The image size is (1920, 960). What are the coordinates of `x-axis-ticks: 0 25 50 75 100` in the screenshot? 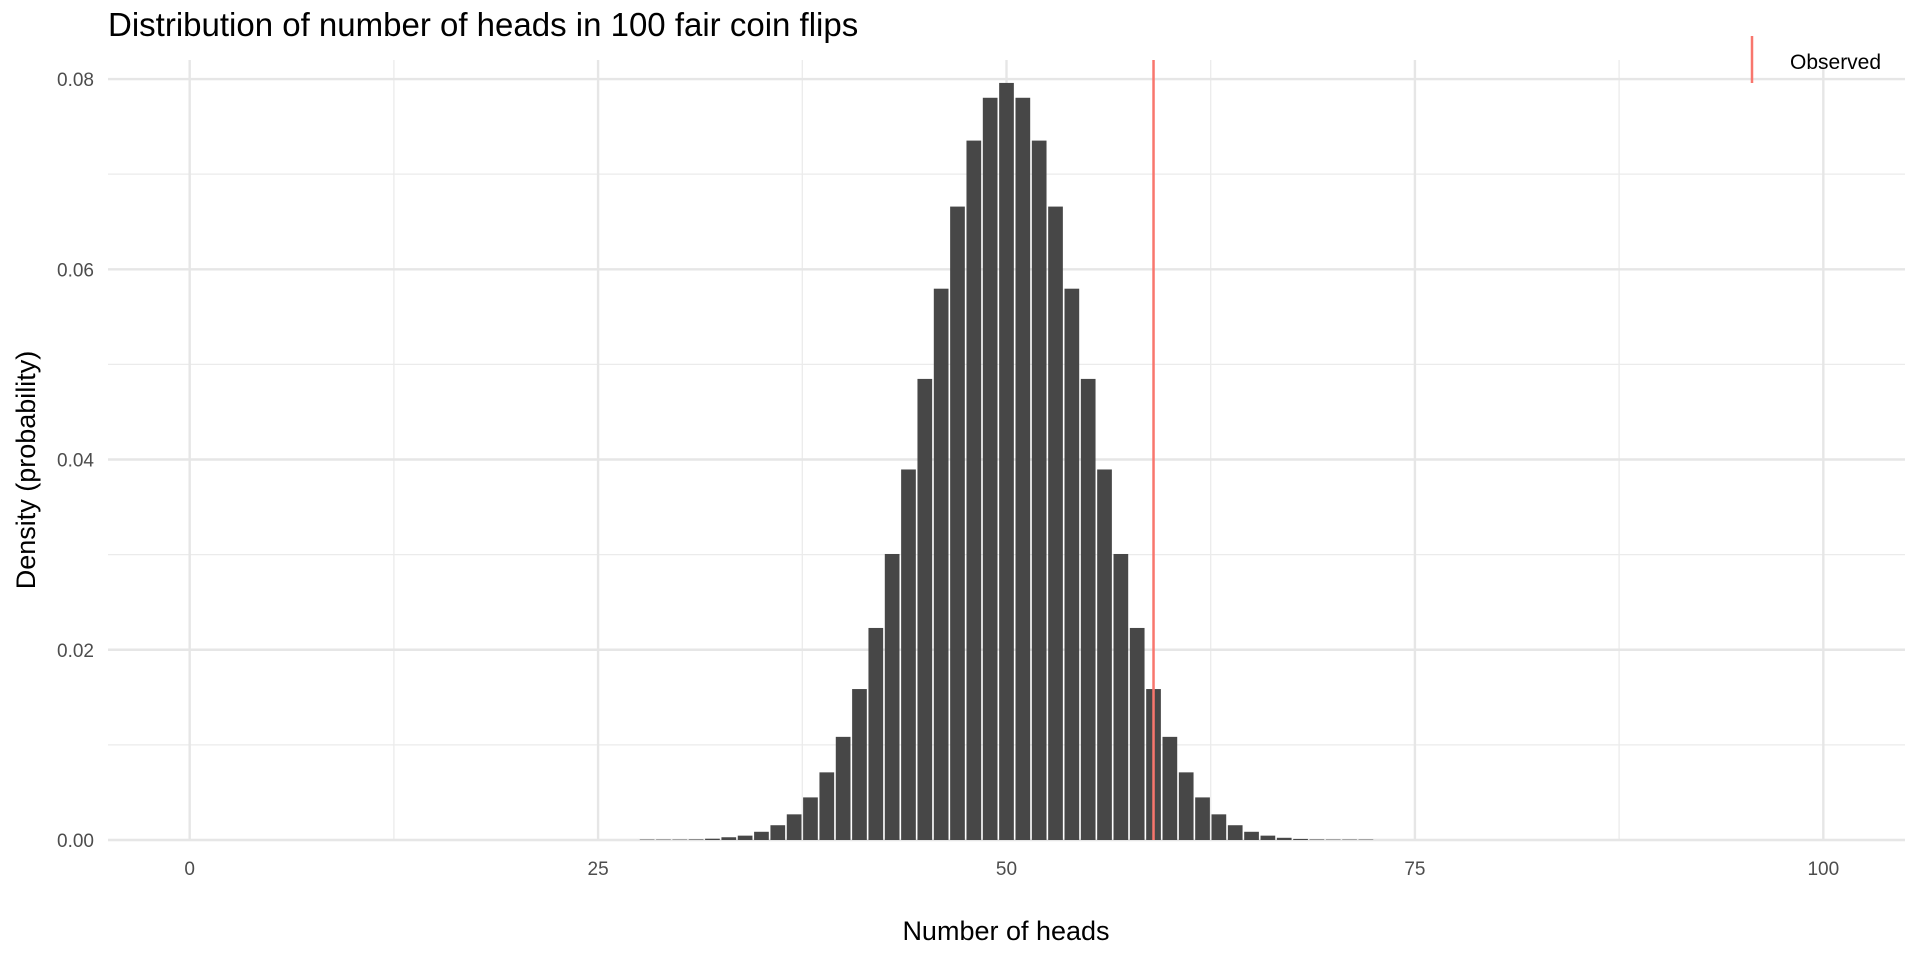 It's located at (1011, 869).